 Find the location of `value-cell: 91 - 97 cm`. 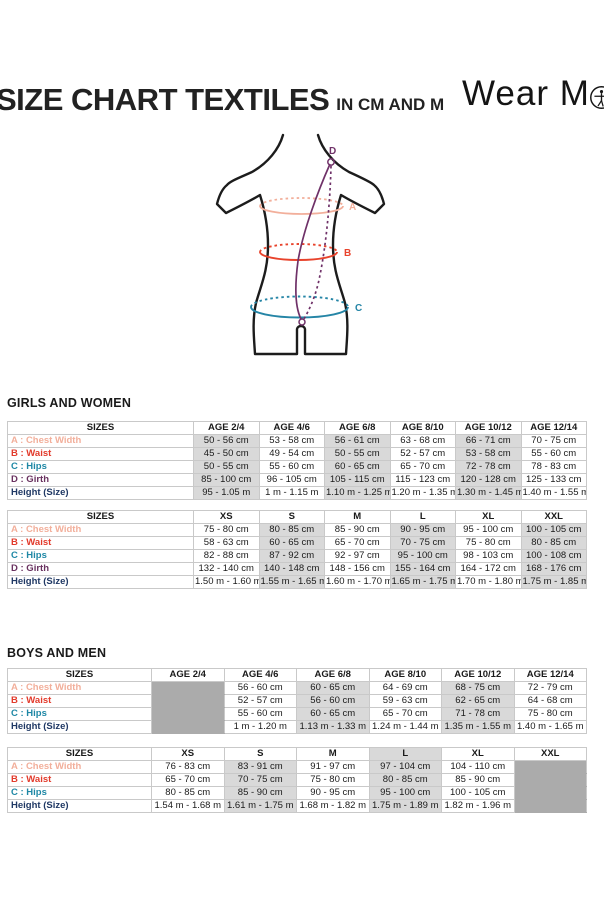

value-cell: 91 - 97 cm is located at coordinates (333, 767).